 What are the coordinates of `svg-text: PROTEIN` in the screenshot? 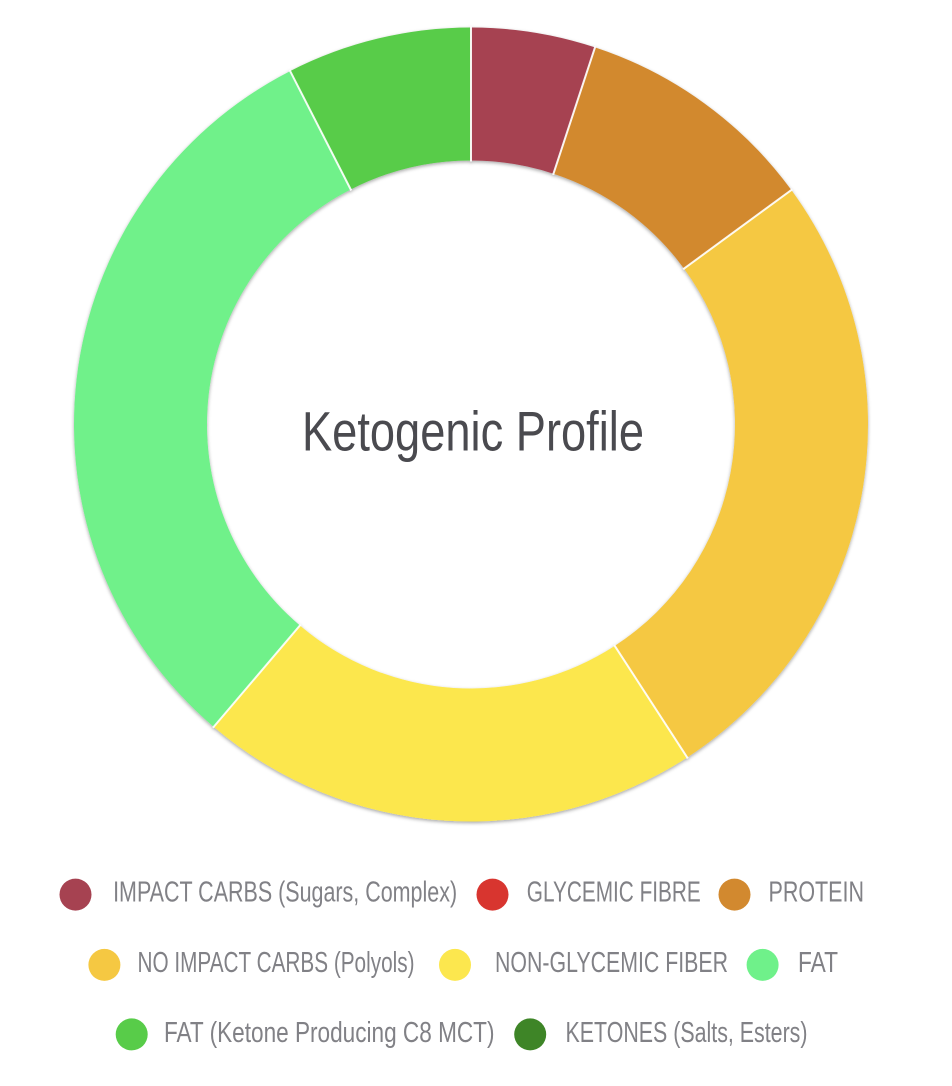 It's located at (817, 893).